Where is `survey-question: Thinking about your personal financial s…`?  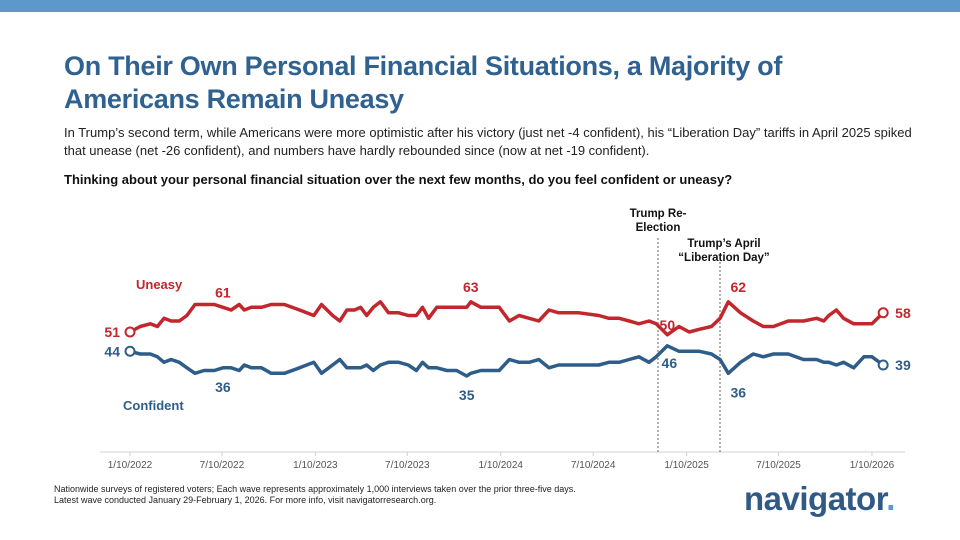
survey-question: Thinking about your personal financial s… is located at coordinates (398, 179).